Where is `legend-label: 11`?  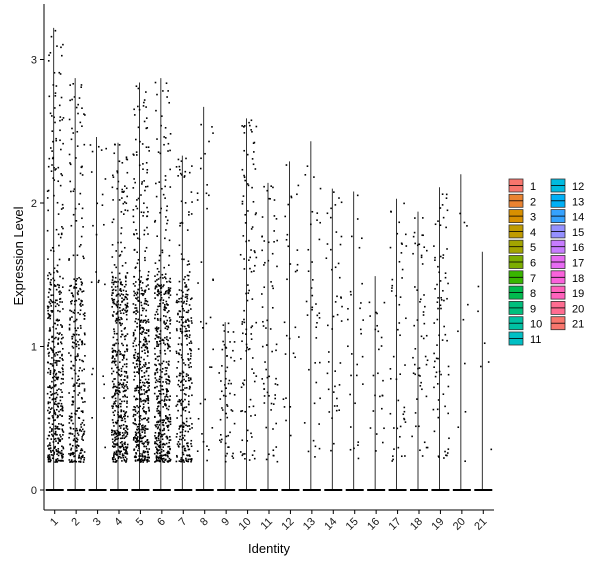 legend-label: 11 is located at coordinates (535, 340).